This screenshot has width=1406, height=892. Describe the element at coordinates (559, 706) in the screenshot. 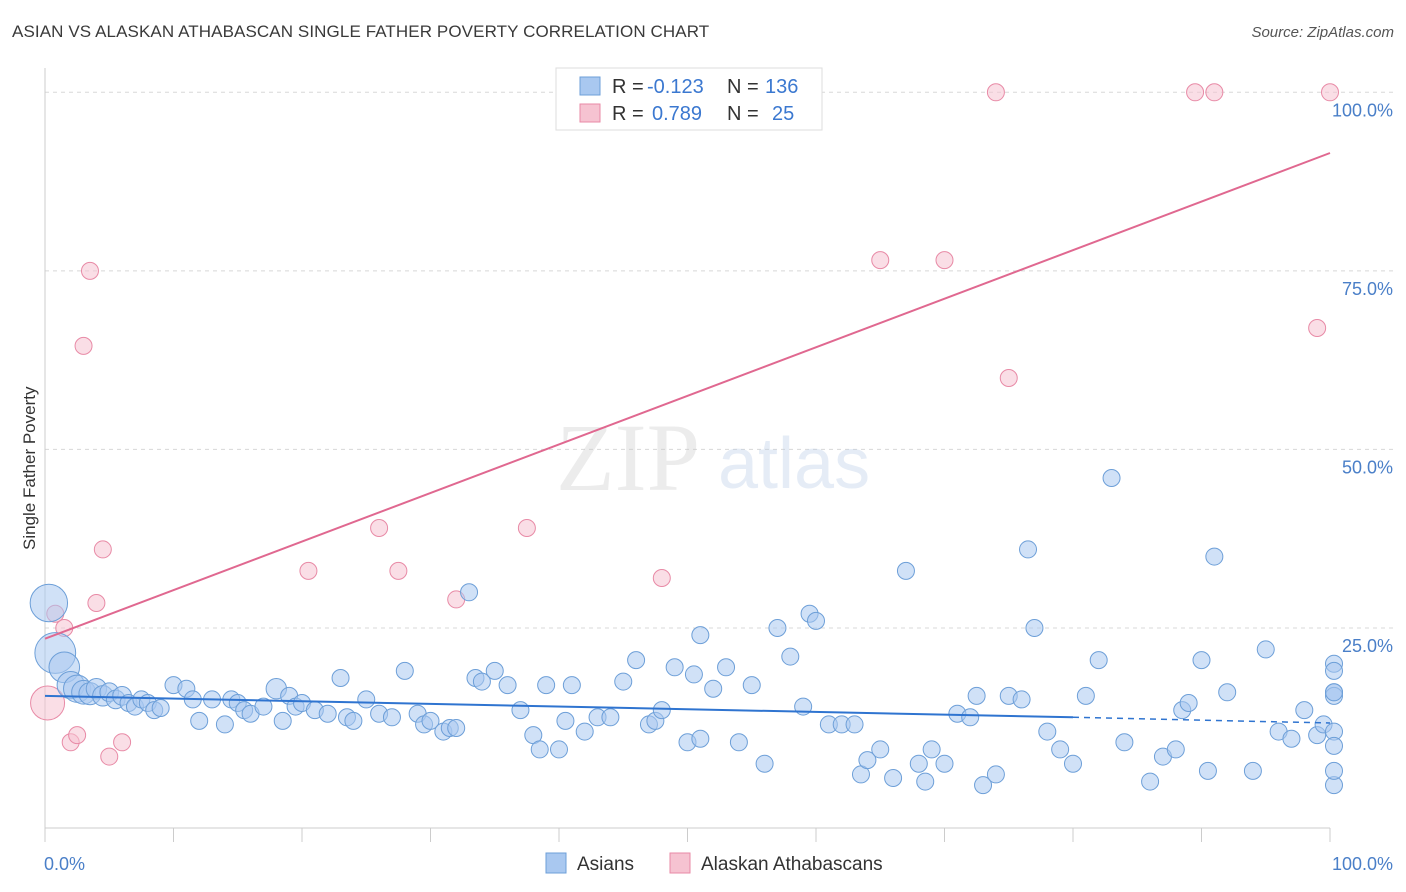

I see `trend-line-asians` at that location.